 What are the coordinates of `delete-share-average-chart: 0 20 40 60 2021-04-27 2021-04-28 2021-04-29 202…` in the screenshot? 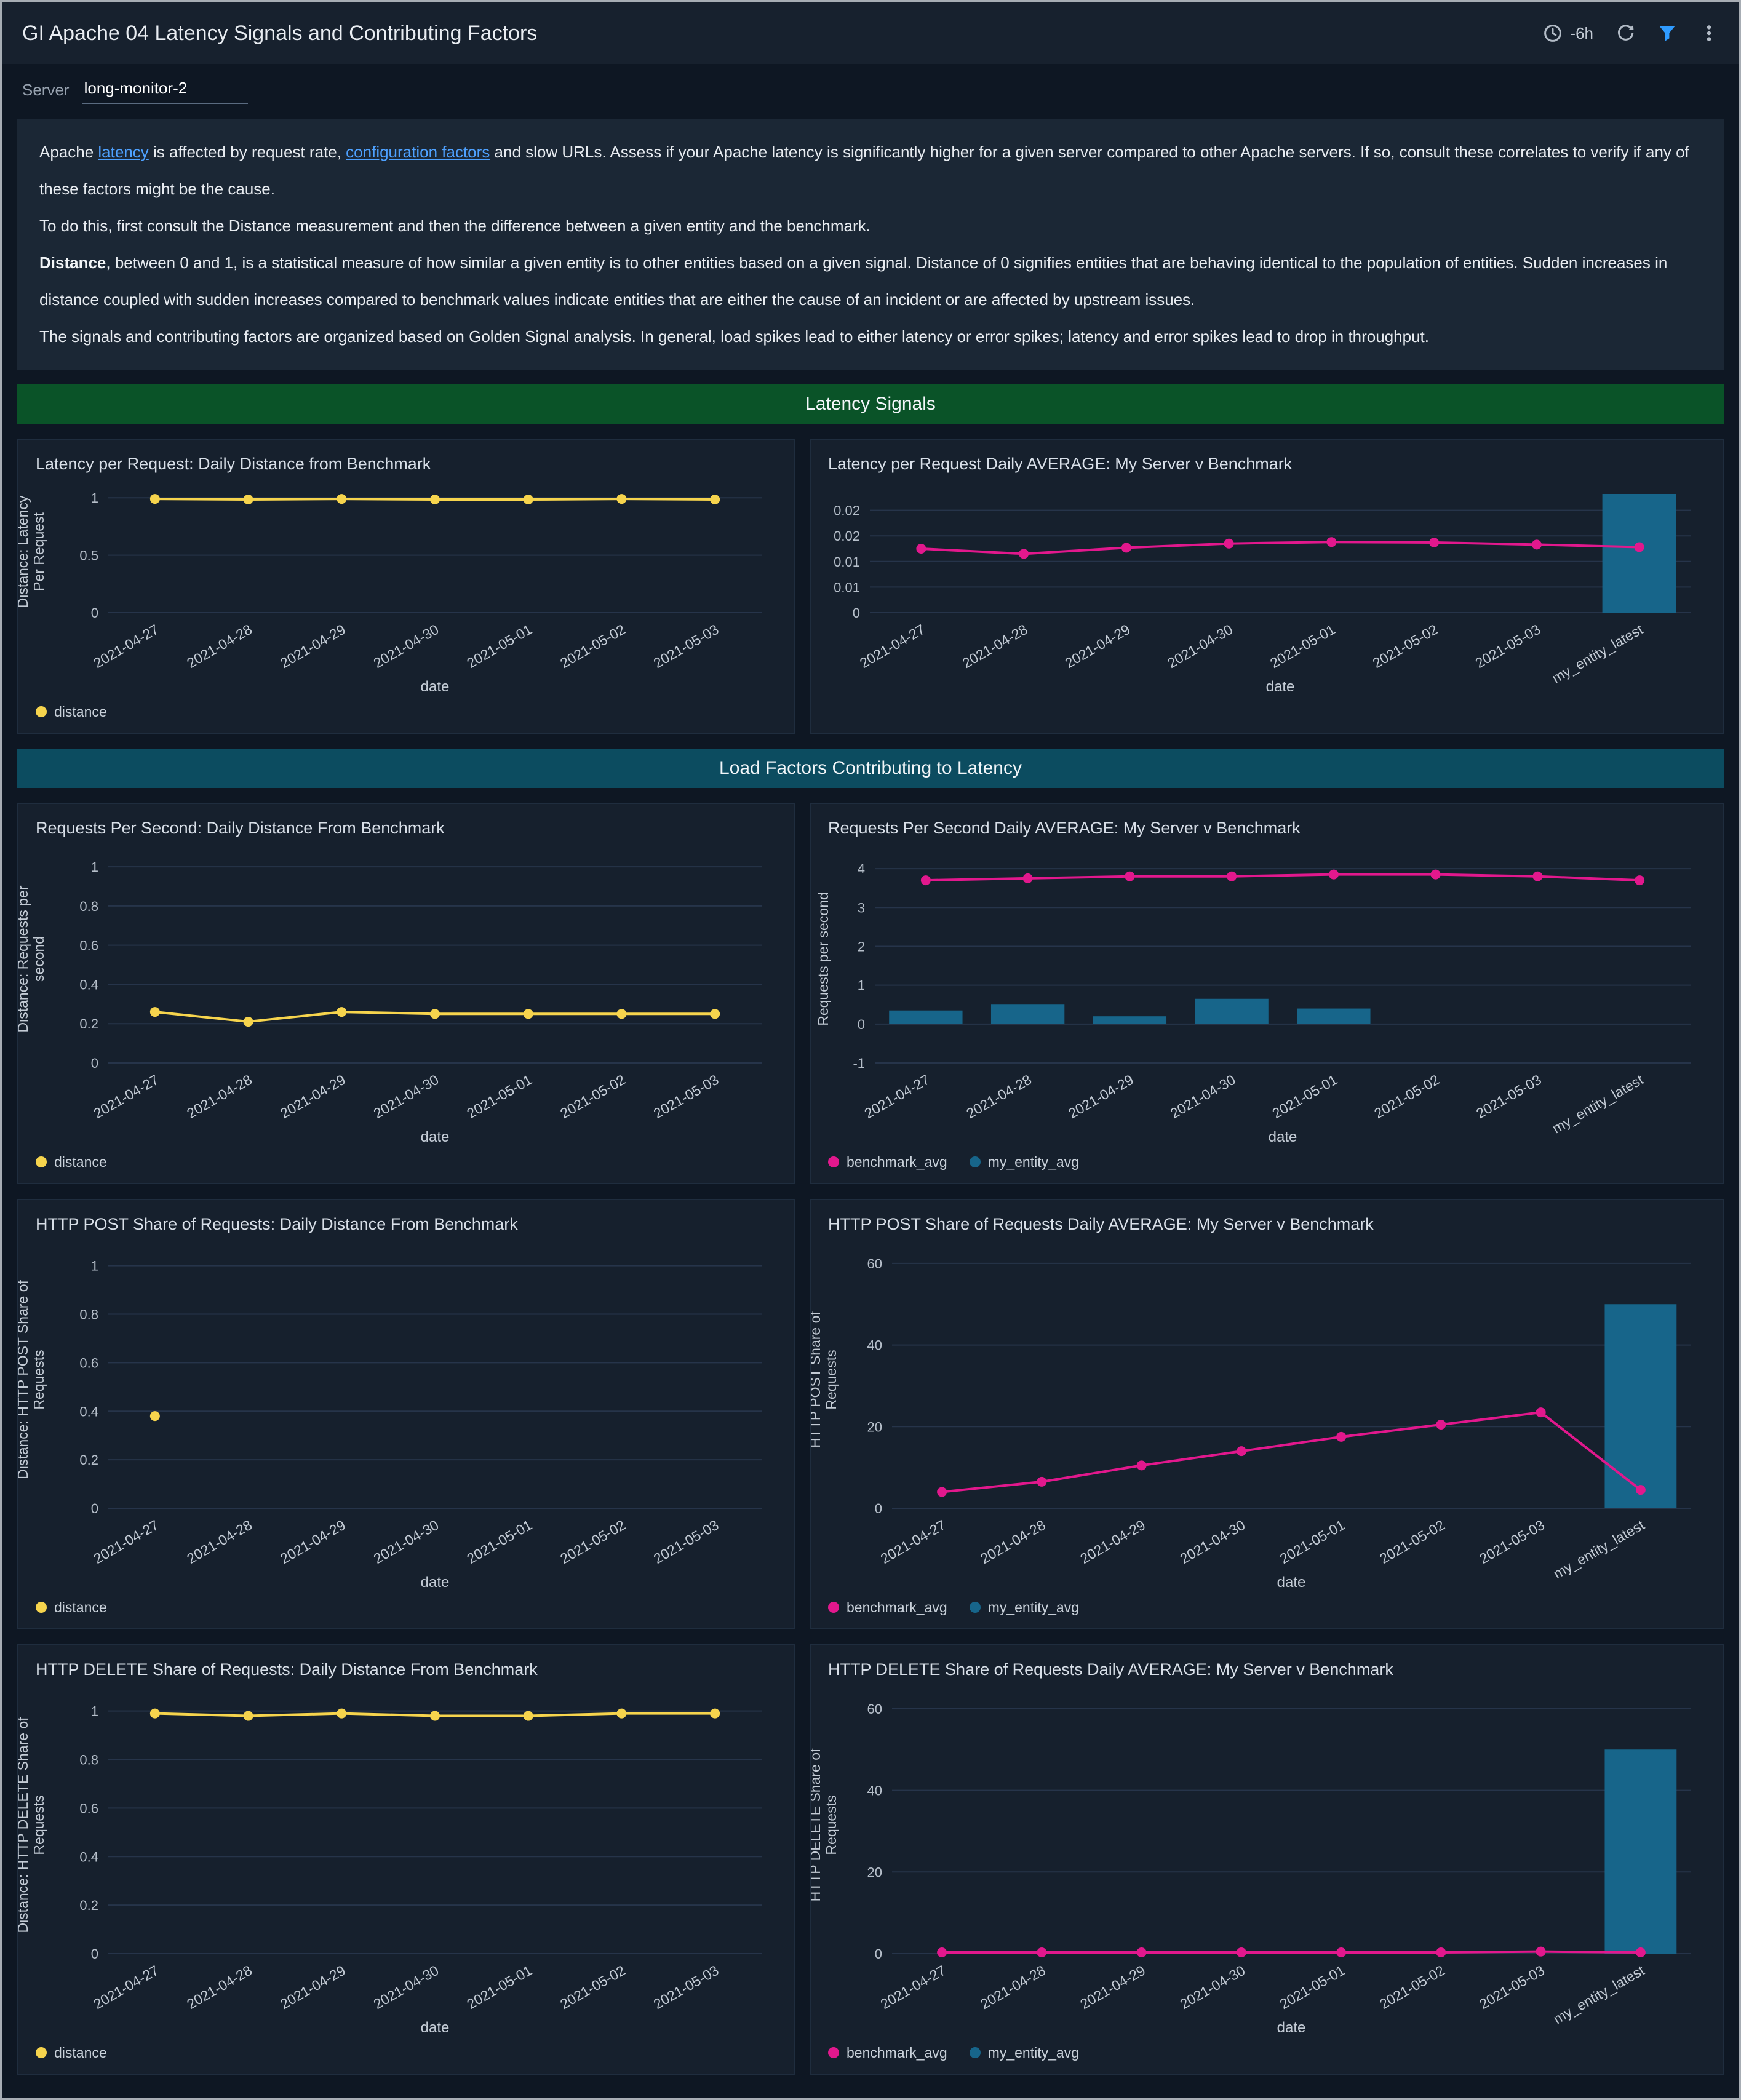 It's located at (1267, 1863).